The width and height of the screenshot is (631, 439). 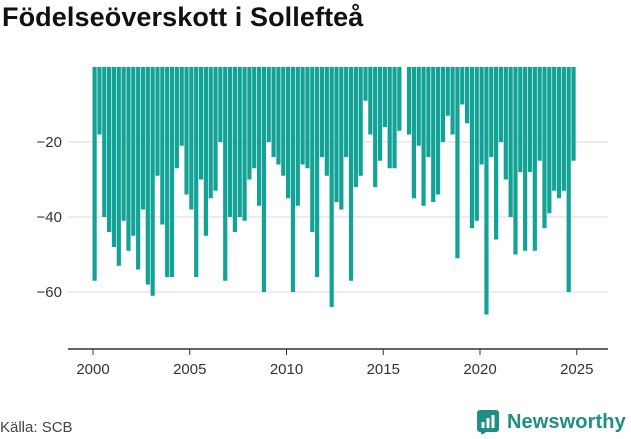 I want to click on x-tick-label: 2000, so click(x=92, y=369).